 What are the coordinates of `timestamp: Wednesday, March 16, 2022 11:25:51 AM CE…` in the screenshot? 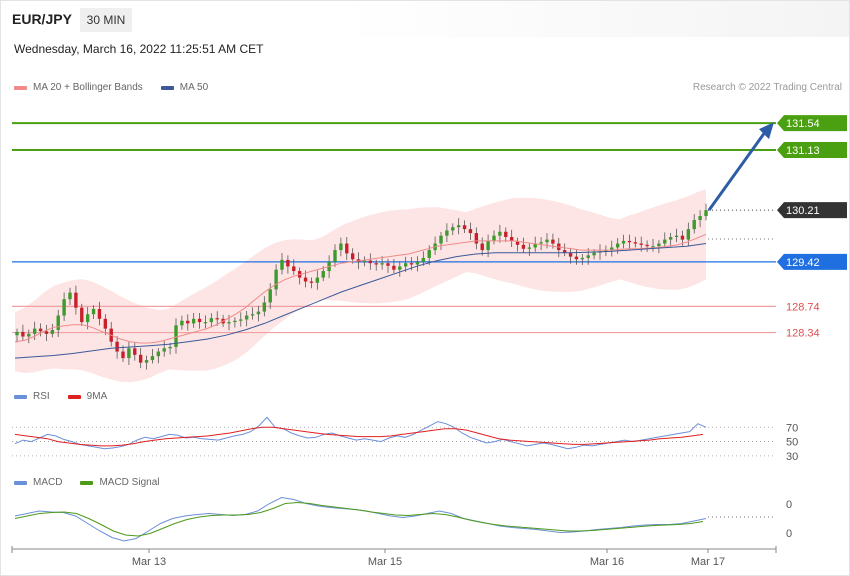 It's located at (139, 49).